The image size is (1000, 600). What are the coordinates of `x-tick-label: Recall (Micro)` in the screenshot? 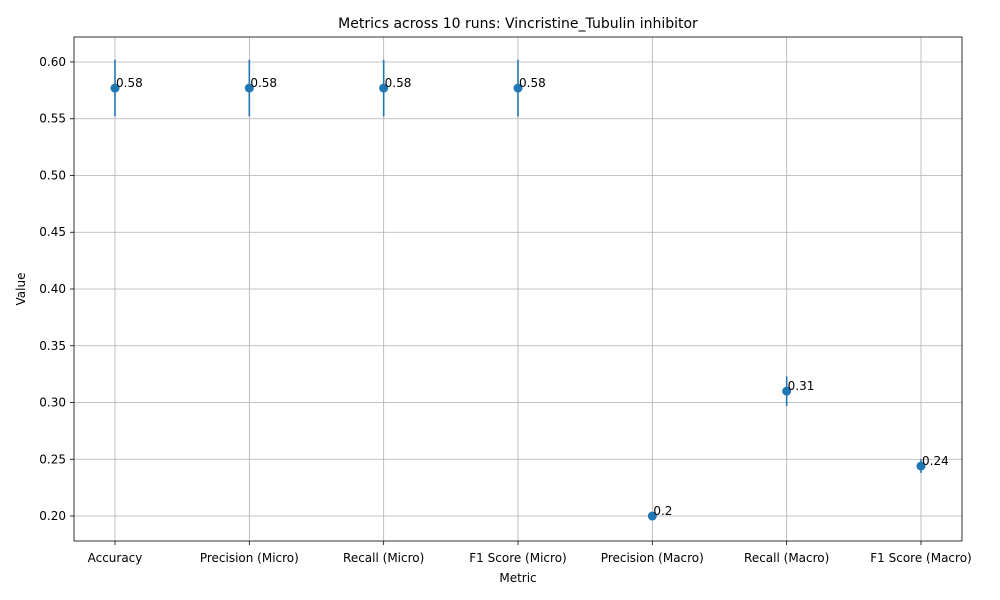 It's located at (383, 558).